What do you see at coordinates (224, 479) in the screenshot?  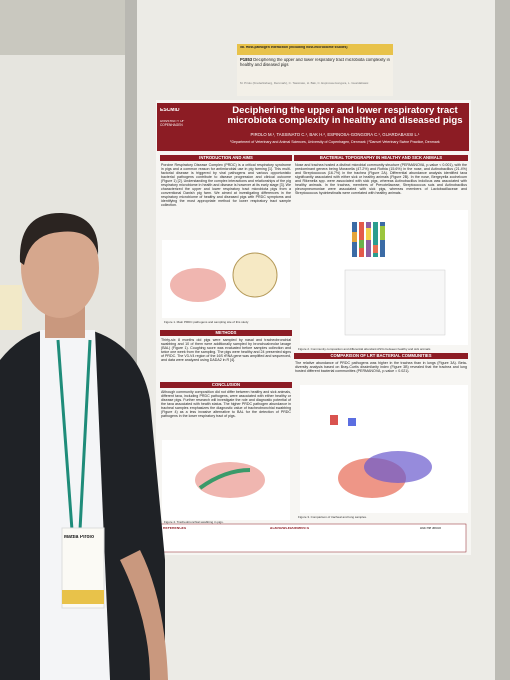 I see `trachea` at bounding box center [224, 479].